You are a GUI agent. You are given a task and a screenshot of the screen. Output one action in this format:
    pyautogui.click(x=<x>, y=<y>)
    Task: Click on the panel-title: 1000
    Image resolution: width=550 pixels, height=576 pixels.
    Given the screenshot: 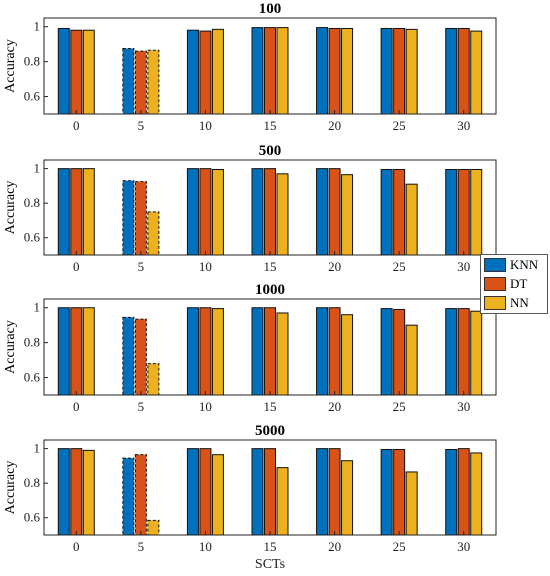 What is the action you would take?
    pyautogui.click(x=270, y=290)
    